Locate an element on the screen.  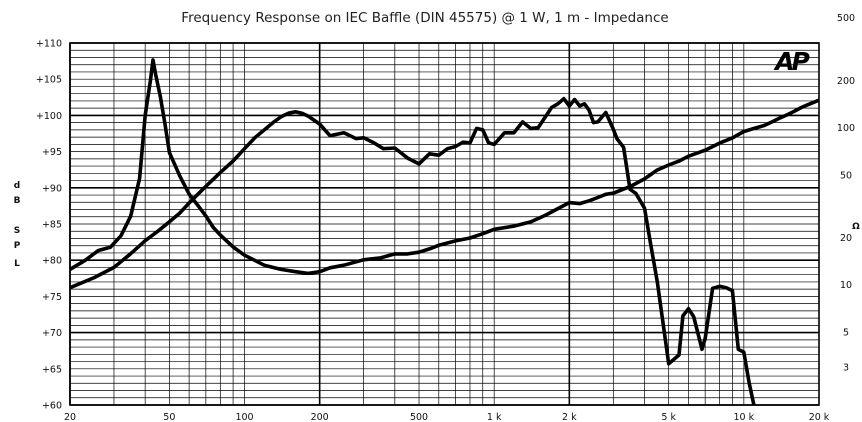
ap-logo-text: AP is located at coordinates (791, 61).